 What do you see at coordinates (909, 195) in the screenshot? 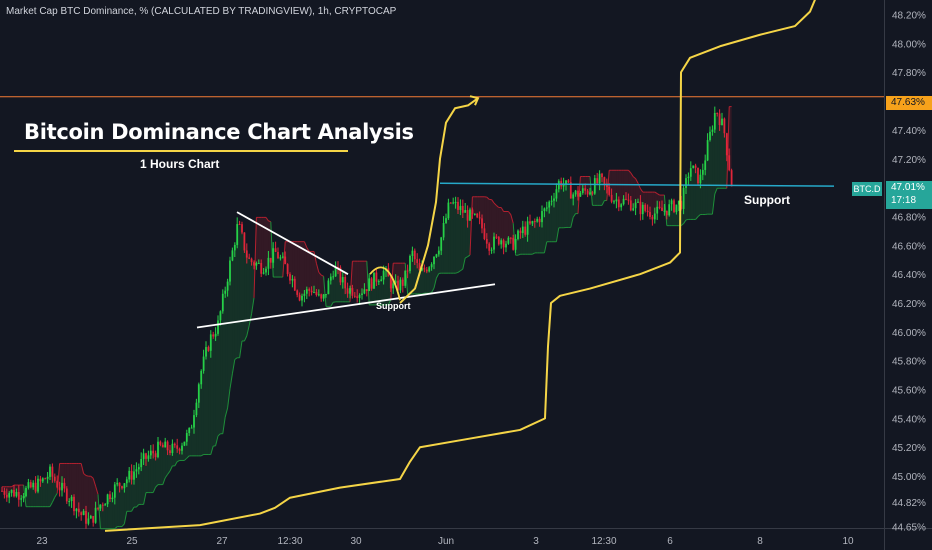
I see `last-price-tag: 47.01% 17:18` at bounding box center [909, 195].